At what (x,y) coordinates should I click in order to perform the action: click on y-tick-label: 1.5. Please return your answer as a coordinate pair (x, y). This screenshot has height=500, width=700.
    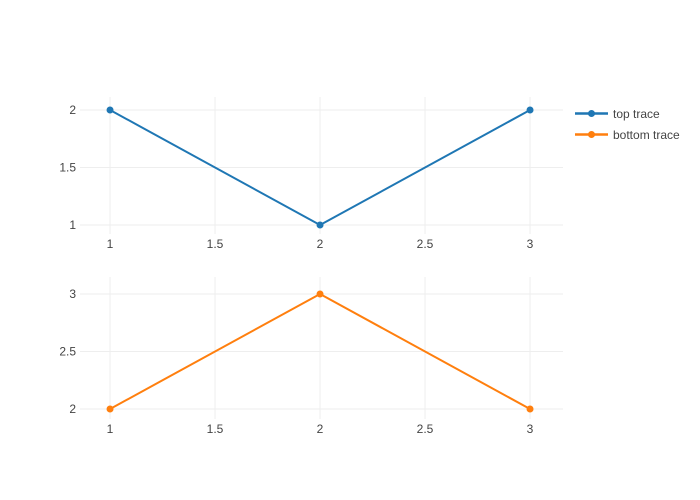
    Looking at the image, I should click on (67, 168).